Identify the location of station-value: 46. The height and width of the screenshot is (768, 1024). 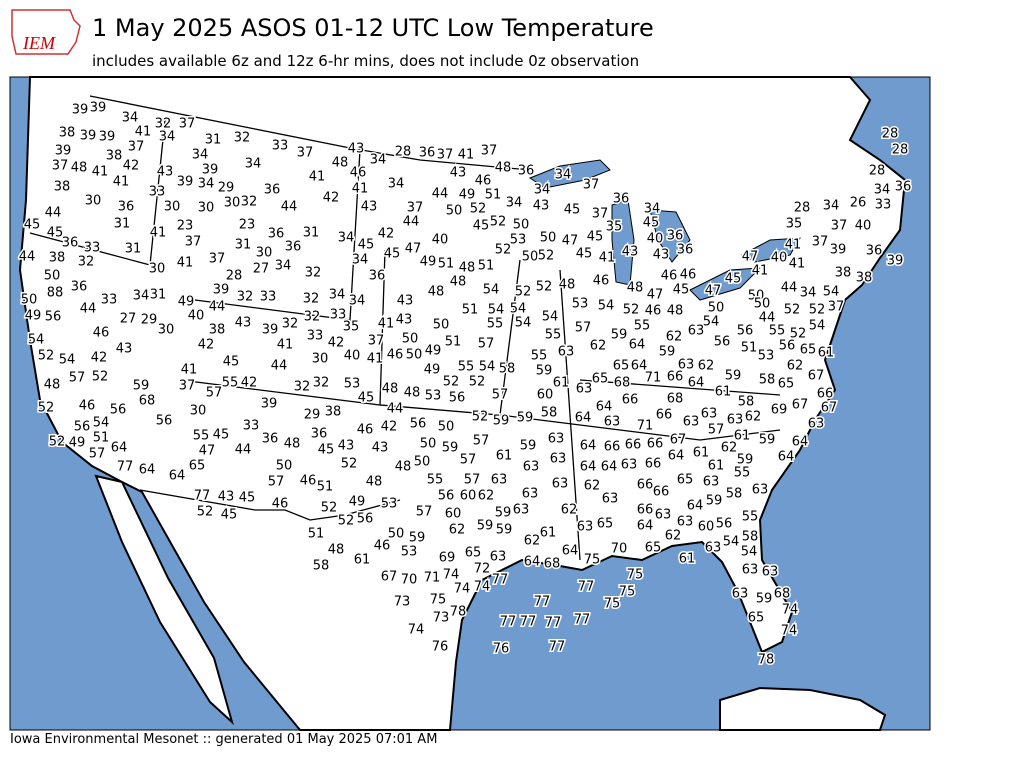
(365, 430).